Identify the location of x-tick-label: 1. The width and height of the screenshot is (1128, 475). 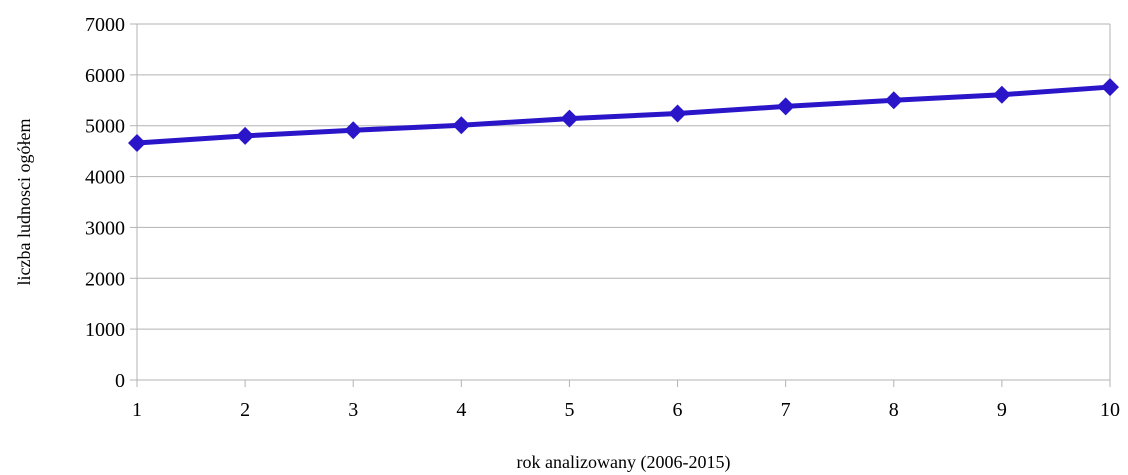
(137, 410).